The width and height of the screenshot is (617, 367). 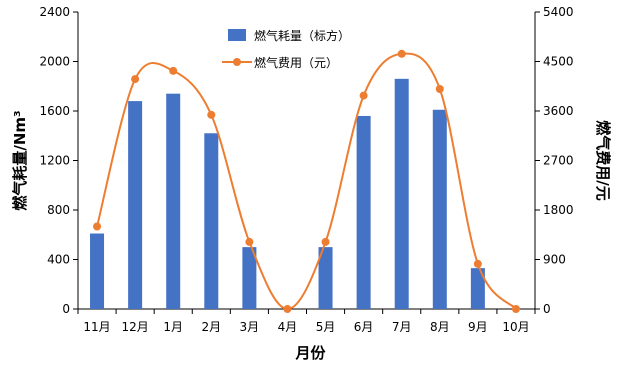 I want to click on right-tick-label: 1800, so click(x=558, y=210).